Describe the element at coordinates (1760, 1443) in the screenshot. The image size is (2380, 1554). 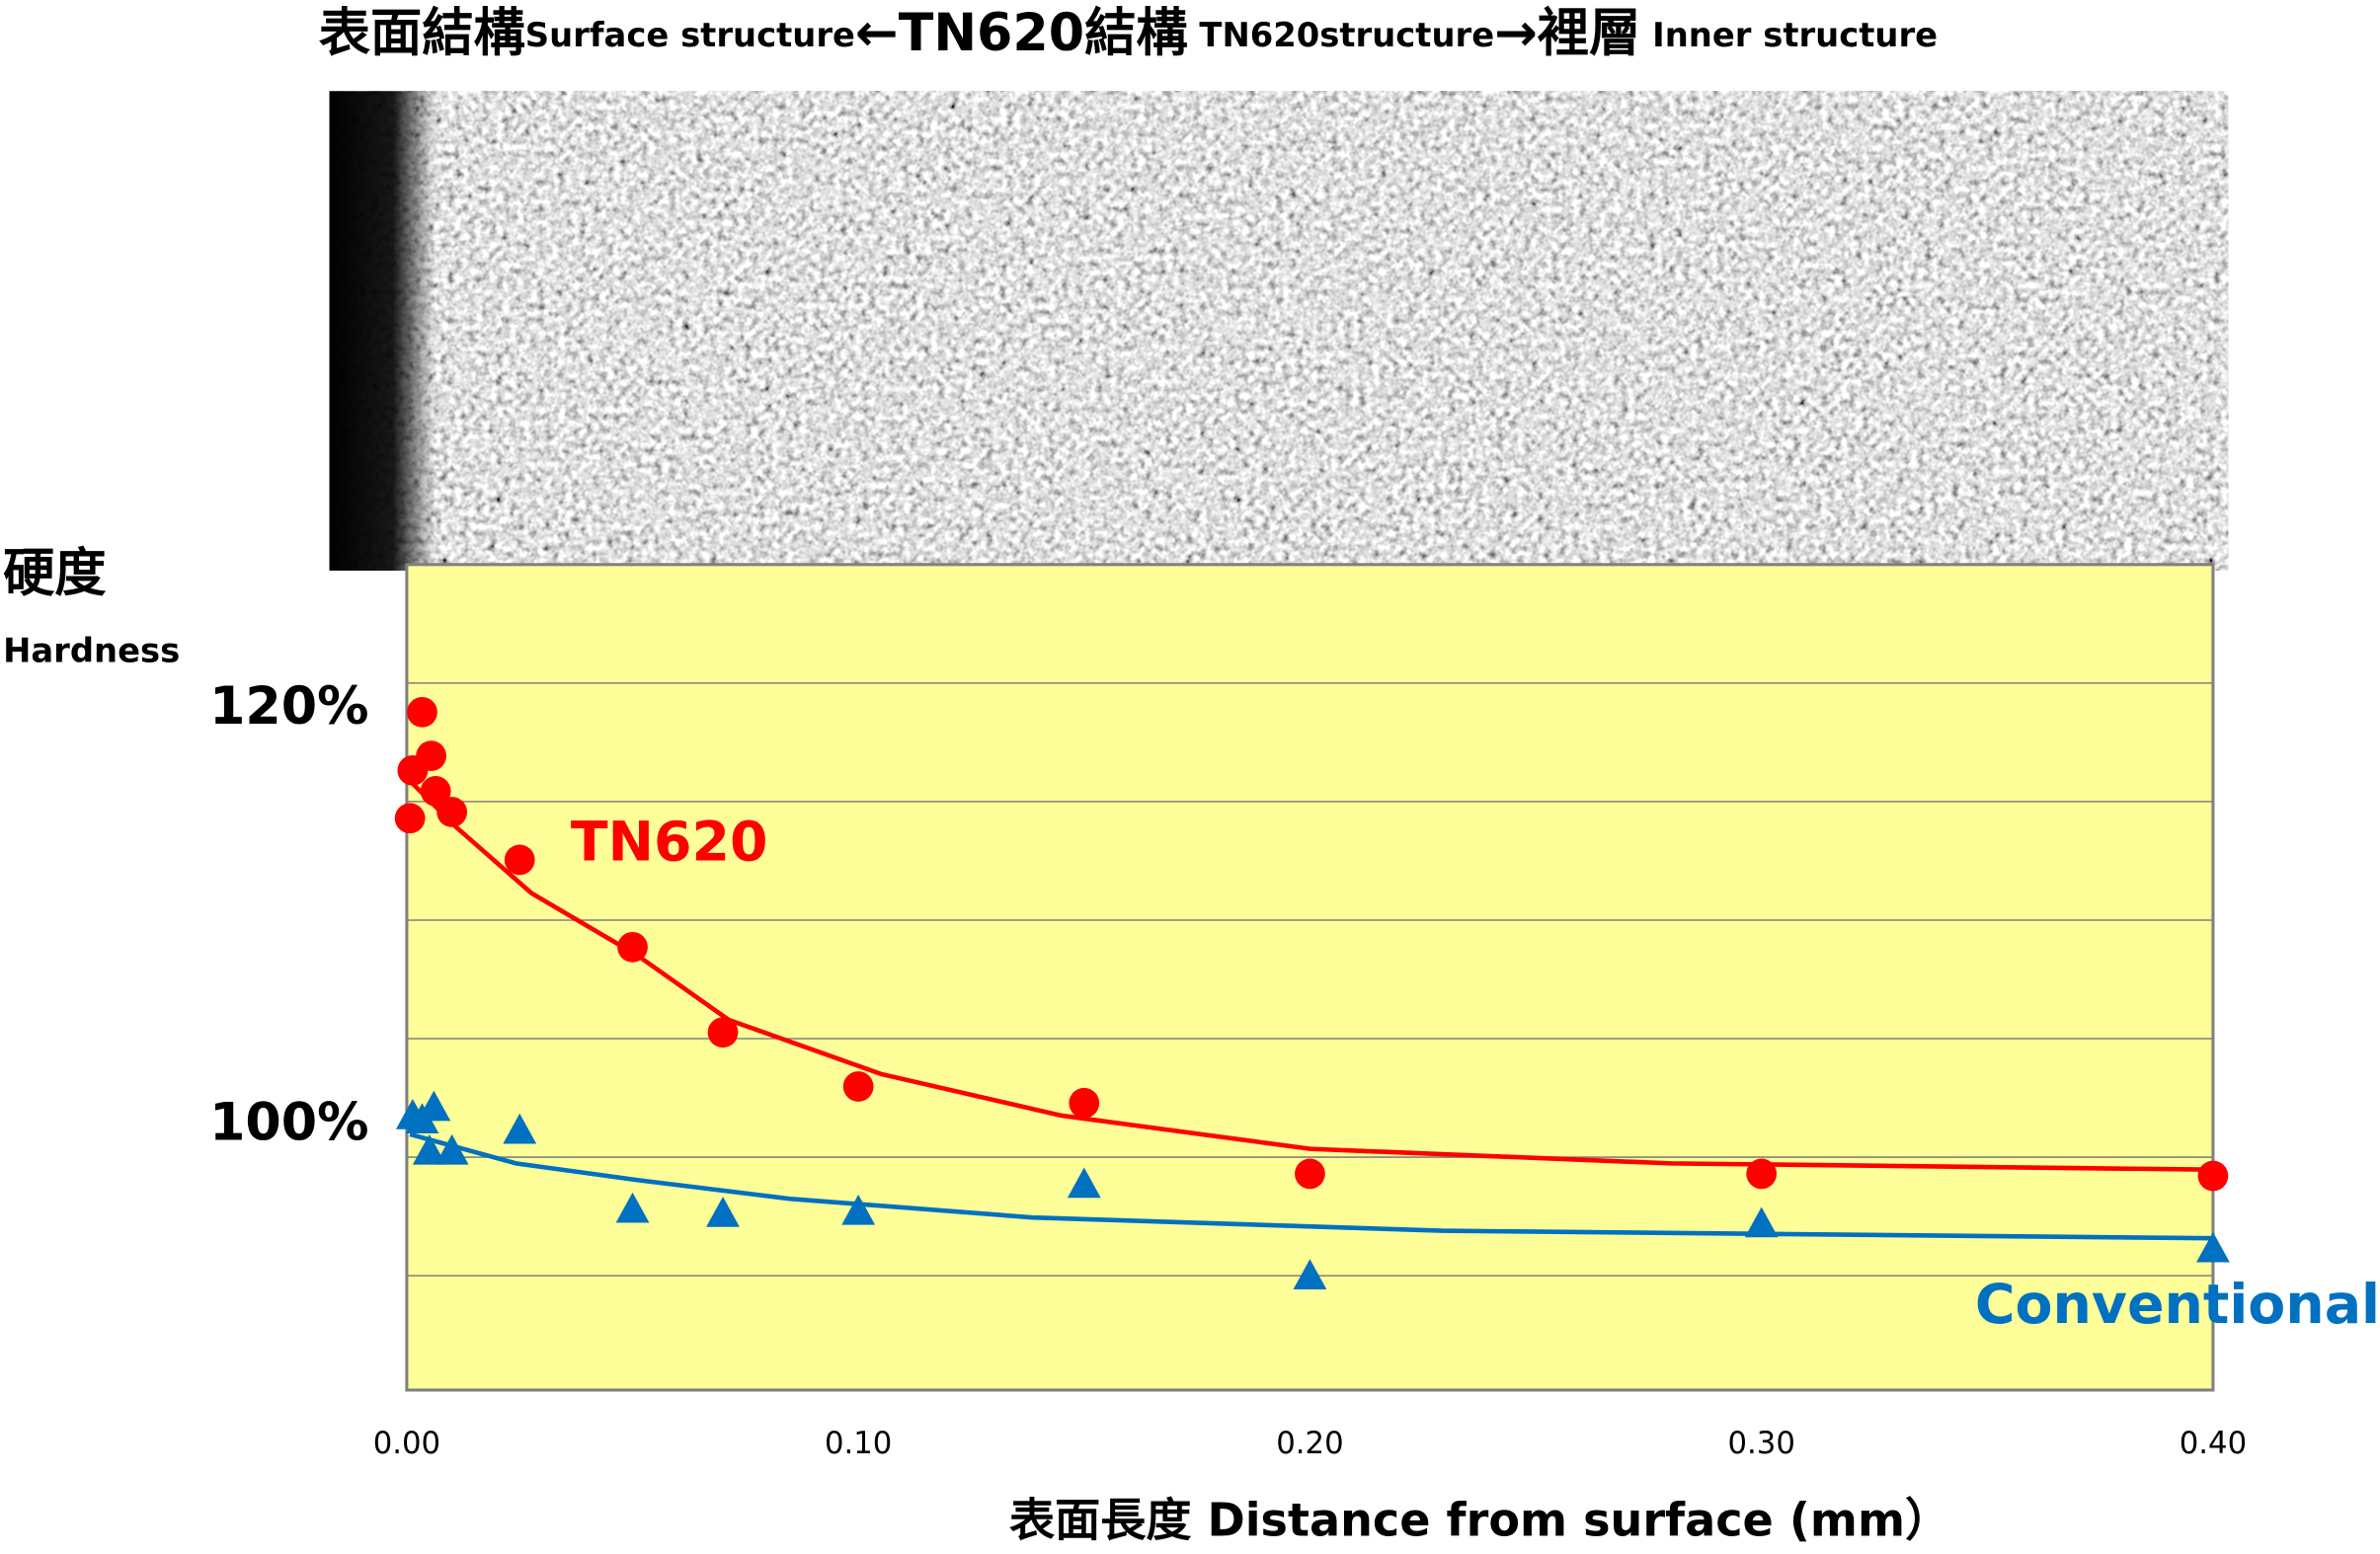
I see `x-tick-label: 0.30` at that location.